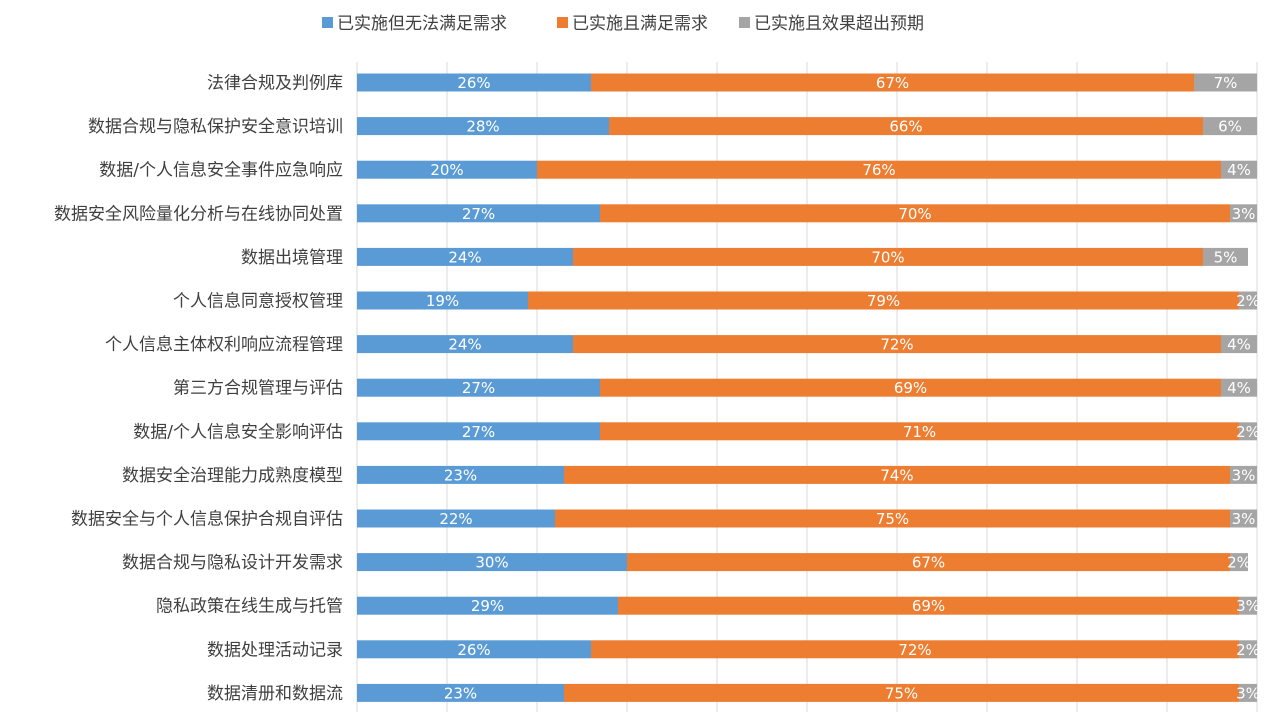 The width and height of the screenshot is (1269, 727). Describe the element at coordinates (1226, 83) in the screenshot. I see `data-label: 7%` at that location.